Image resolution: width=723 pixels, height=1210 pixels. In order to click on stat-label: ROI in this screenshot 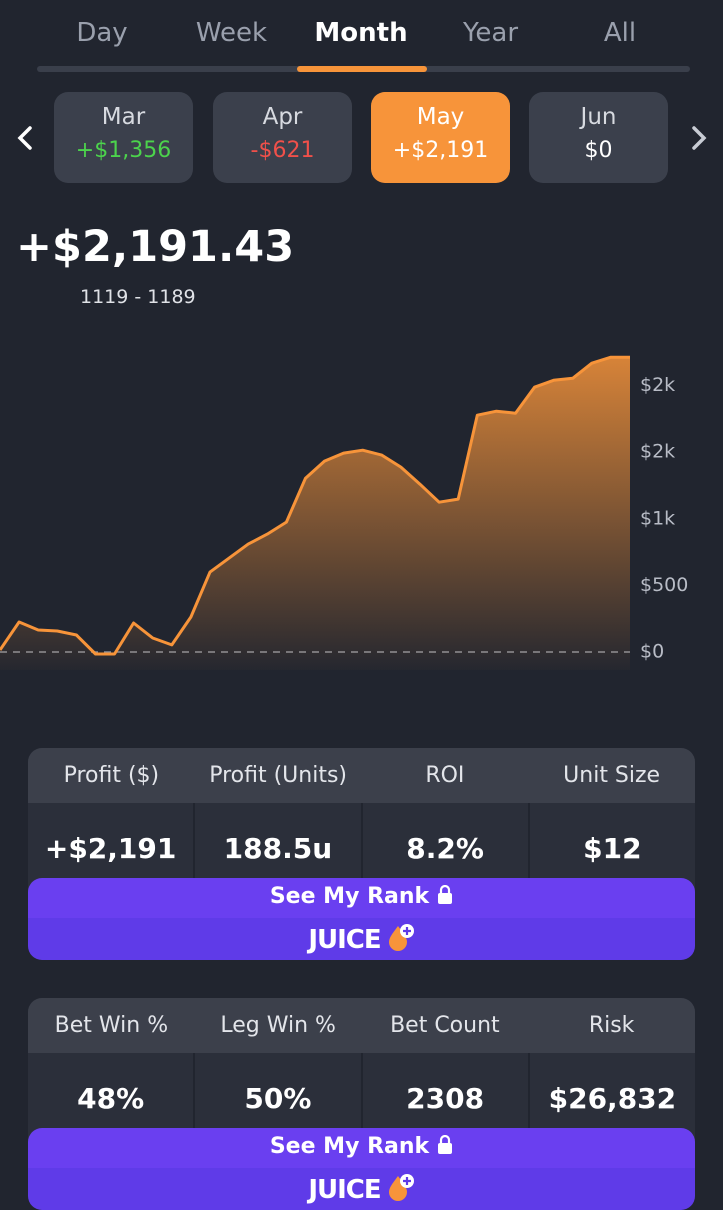, I will do `click(445, 775)`.